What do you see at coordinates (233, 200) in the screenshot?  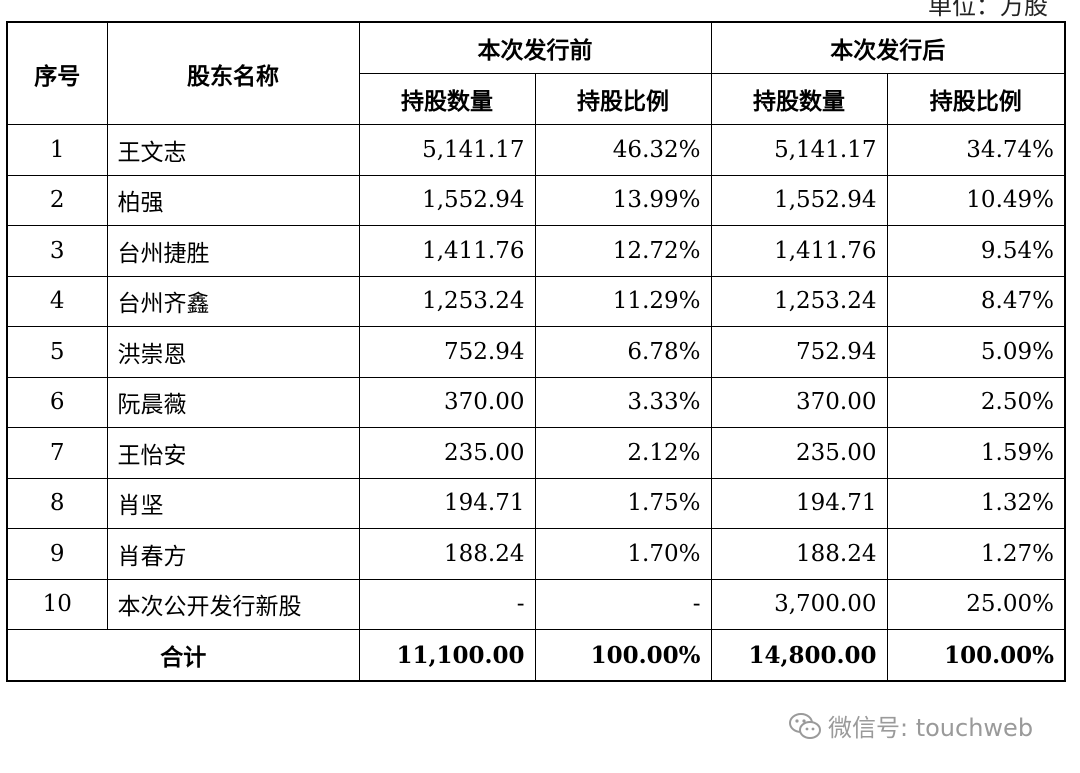 I see `row-name: 柏强` at bounding box center [233, 200].